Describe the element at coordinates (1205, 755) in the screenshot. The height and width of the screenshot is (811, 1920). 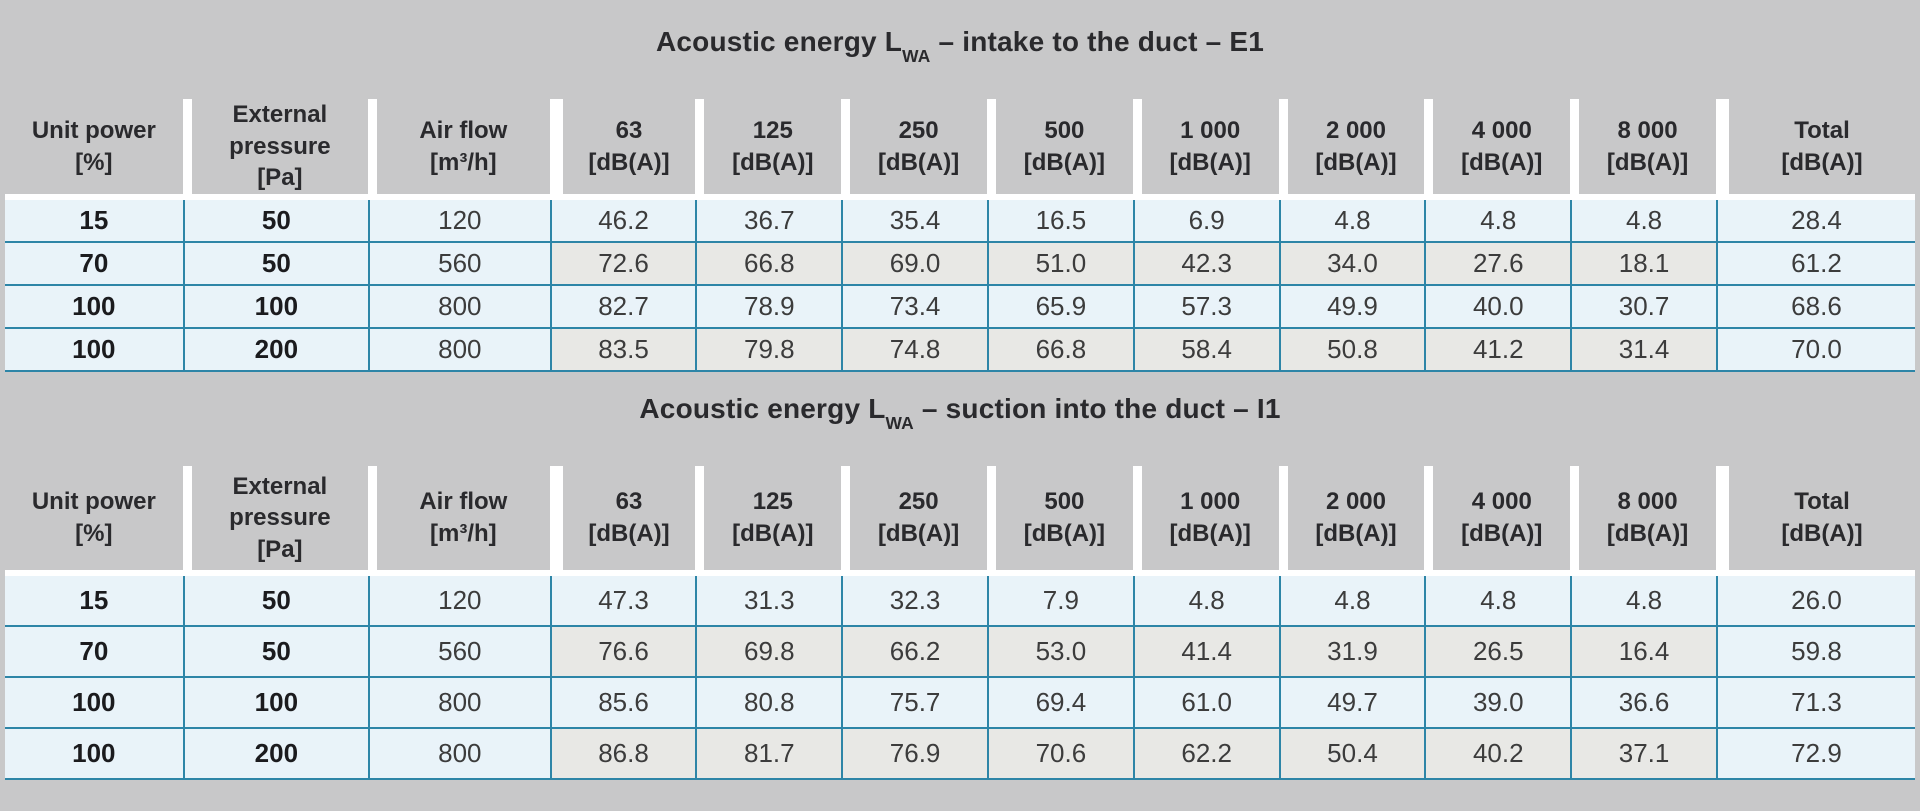
I see `cell-1-000: 62.2` at that location.